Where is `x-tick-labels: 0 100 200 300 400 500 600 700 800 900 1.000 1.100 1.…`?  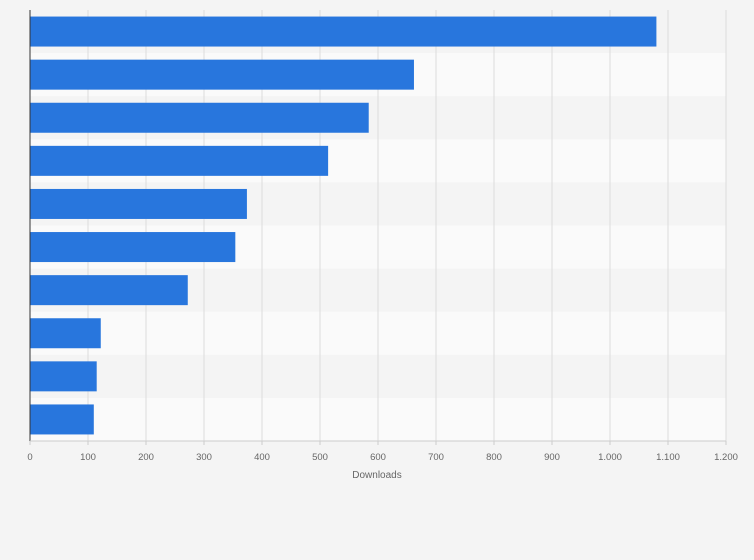 x-tick-labels: 0 100 200 300 400 500 600 700 800 900 1.000 1.100 1.… is located at coordinates (382, 452).